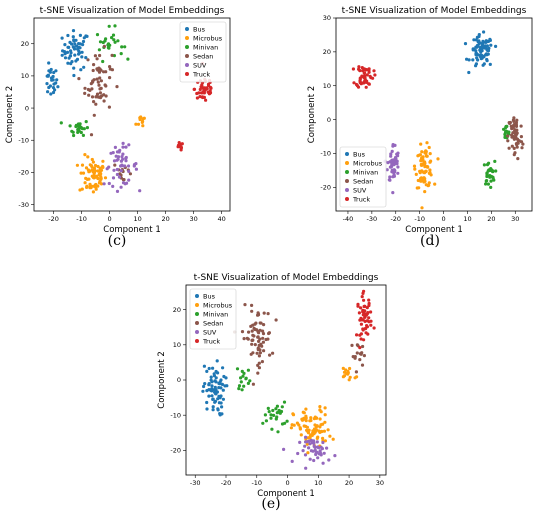  What do you see at coordinates (165, 219) in the screenshot?
I see `x-tick-label: 20` at bounding box center [165, 219].